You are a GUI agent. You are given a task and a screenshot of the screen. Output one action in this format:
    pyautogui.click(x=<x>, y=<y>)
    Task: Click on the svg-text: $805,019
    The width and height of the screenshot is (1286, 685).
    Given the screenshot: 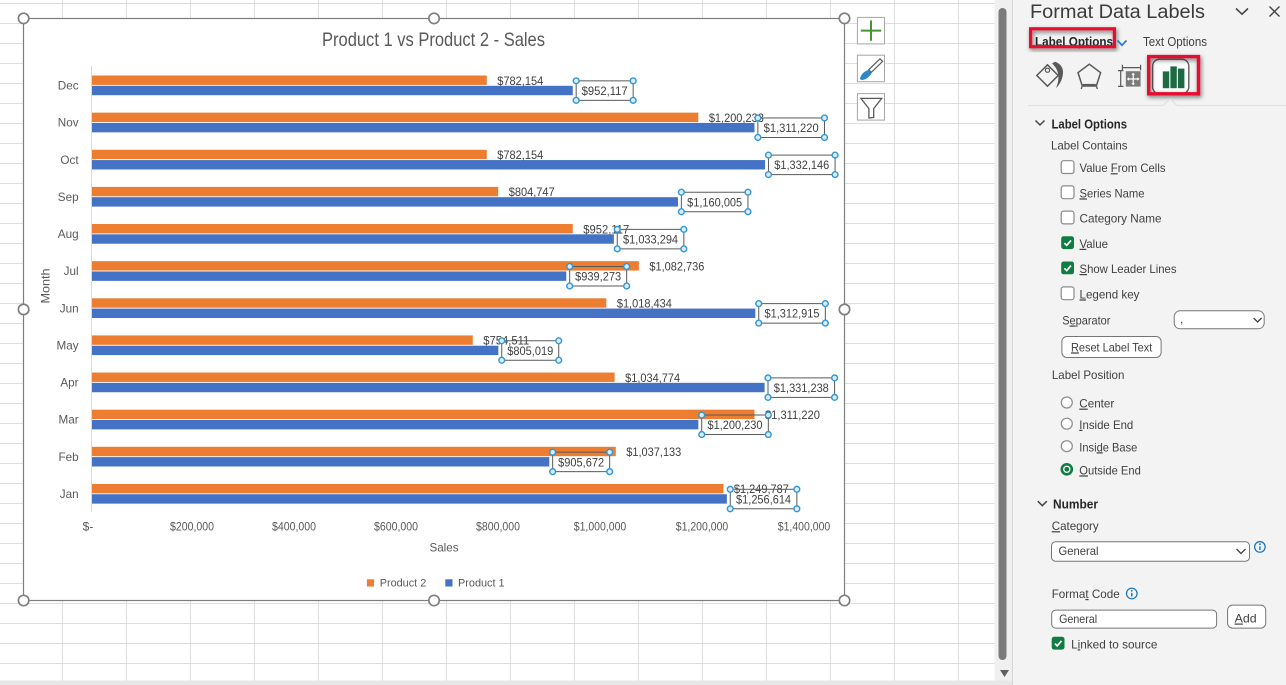 What is the action you would take?
    pyautogui.click(x=530, y=351)
    